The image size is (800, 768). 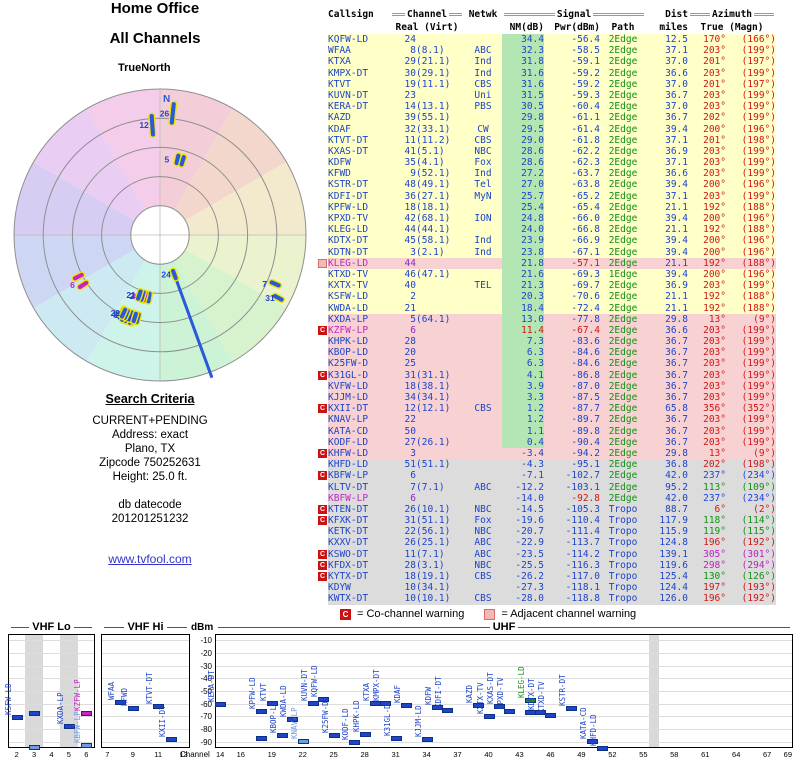 I want to click on chart-station-label: KJJM-LD, so click(x=418, y=720).